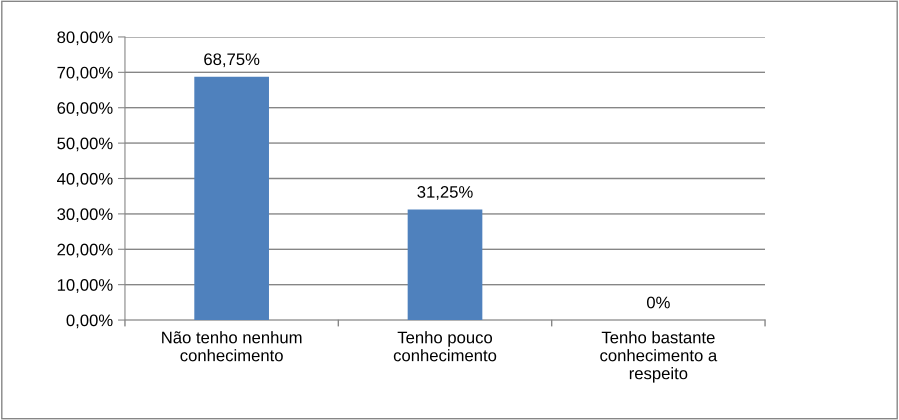 The height and width of the screenshot is (420, 899). What do you see at coordinates (232, 346) in the screenshot?
I see `x-tick-label: Não tenho nenhum conhecimento` at bounding box center [232, 346].